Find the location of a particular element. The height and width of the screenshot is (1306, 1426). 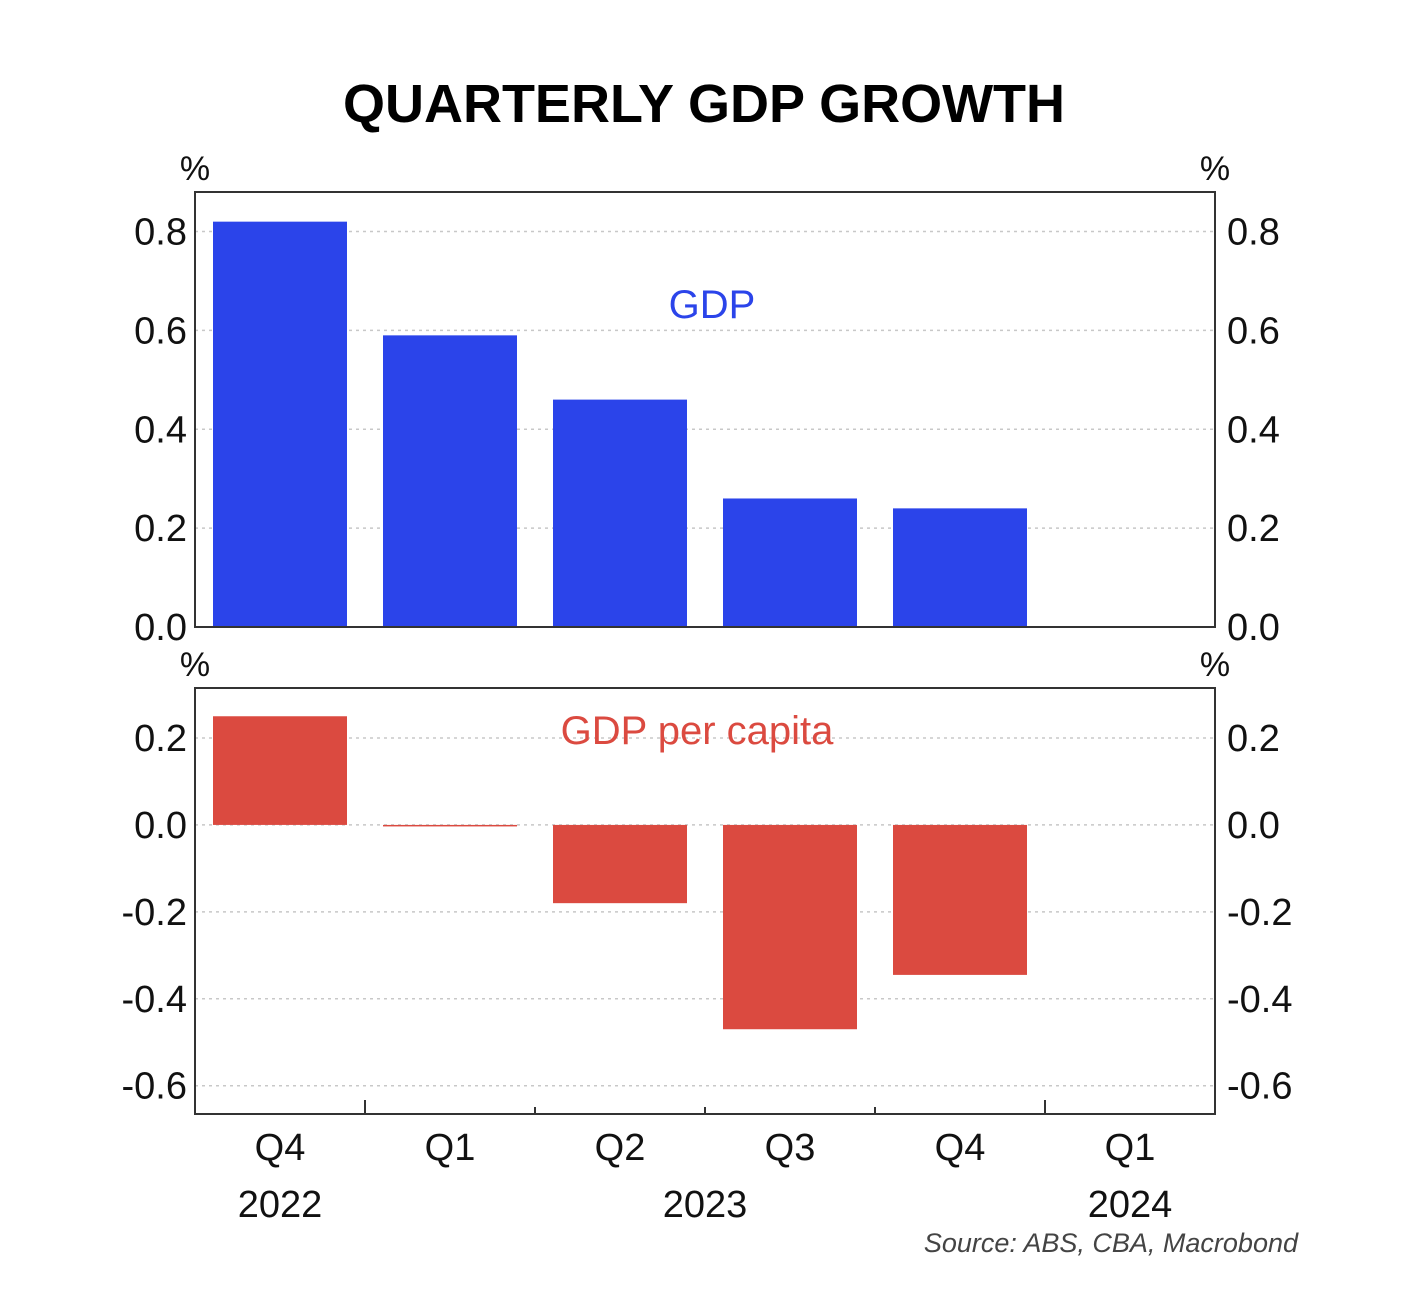

gdp-per-capita-ytick-right: 0.0 is located at coordinates (1253, 826).